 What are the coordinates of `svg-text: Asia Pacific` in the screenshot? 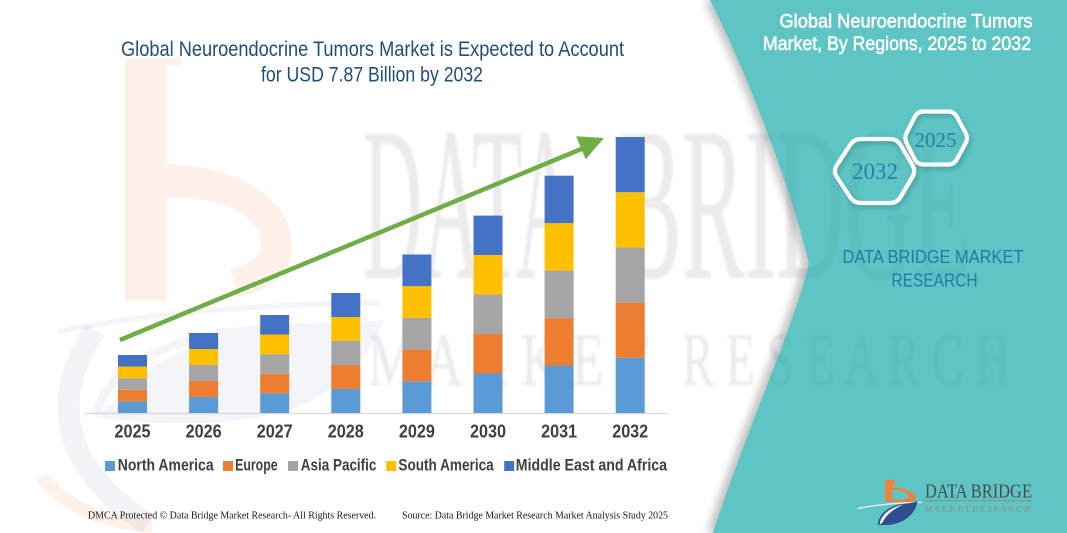 It's located at (339, 465).